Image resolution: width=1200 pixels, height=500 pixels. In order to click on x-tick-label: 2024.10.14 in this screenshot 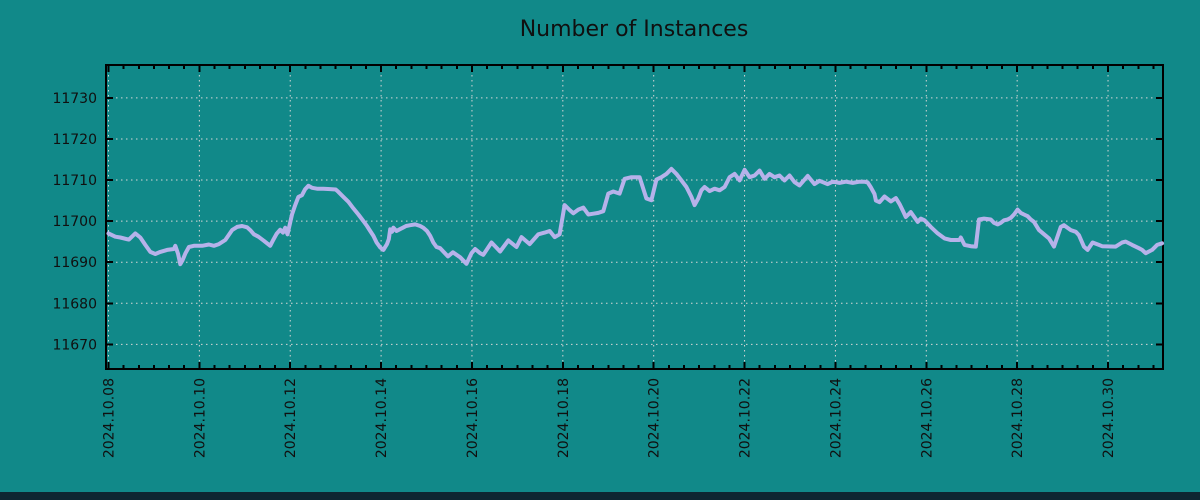, I will do `click(382, 418)`.